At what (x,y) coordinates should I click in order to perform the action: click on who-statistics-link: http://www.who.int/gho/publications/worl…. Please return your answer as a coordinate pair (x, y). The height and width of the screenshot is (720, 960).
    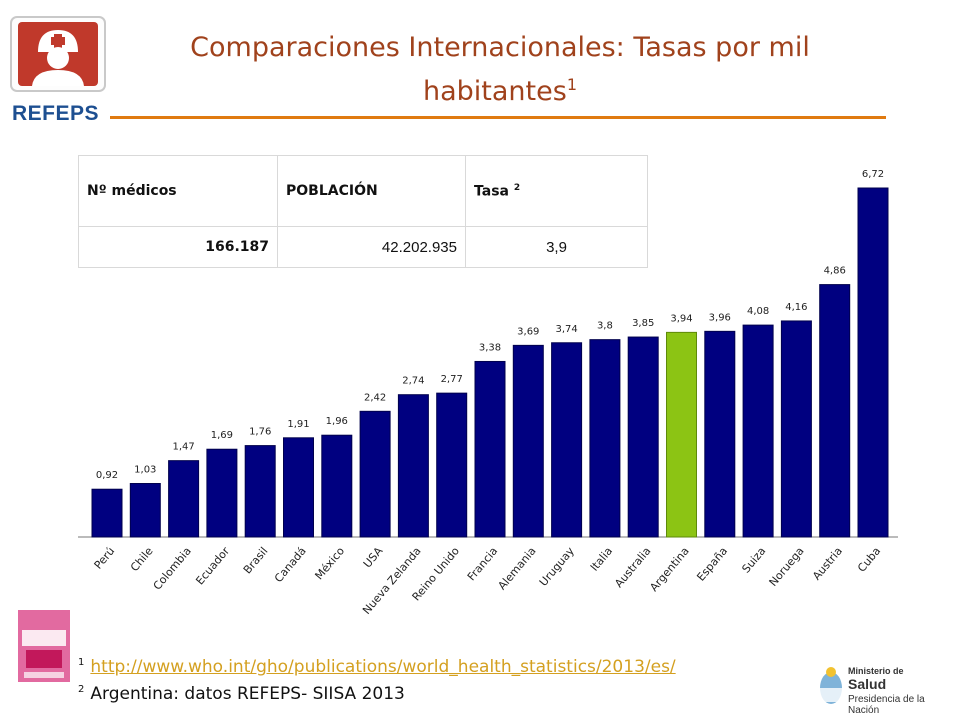
    Looking at the image, I should click on (383, 667).